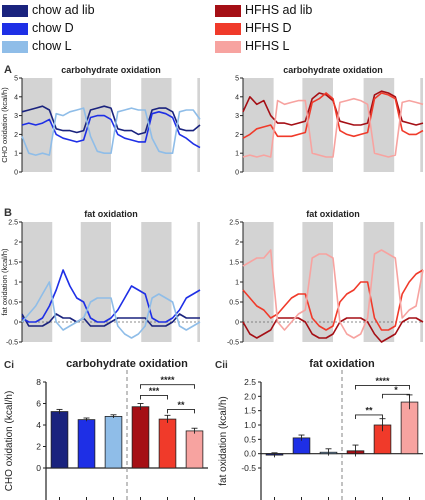 This screenshot has width=425, height=500. What do you see at coordinates (38, 382) in the screenshot?
I see `y-tick-label: 8` at bounding box center [38, 382].